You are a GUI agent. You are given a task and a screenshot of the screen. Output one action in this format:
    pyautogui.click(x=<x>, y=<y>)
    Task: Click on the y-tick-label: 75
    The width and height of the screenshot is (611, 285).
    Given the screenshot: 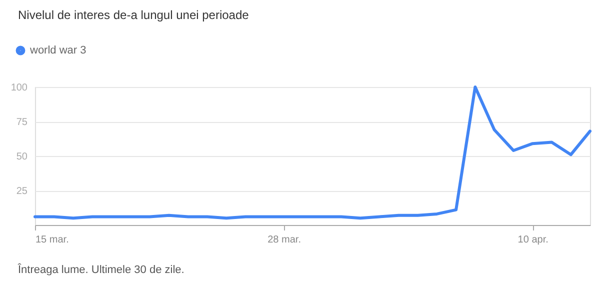 What is the action you would take?
    pyautogui.click(x=22, y=122)
    